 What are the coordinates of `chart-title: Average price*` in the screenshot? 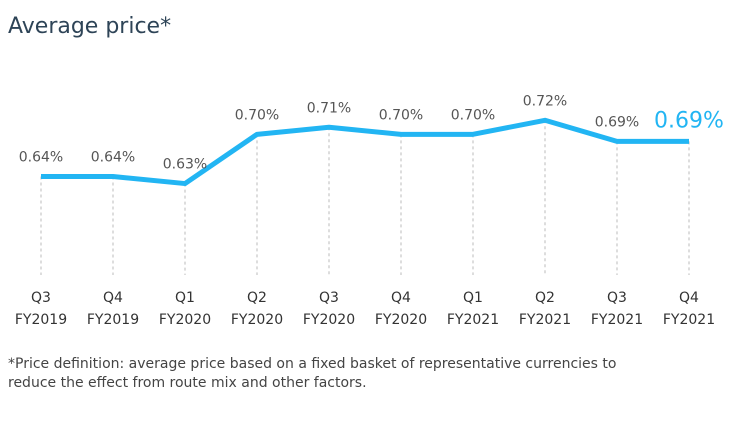 It's located at (89, 26).